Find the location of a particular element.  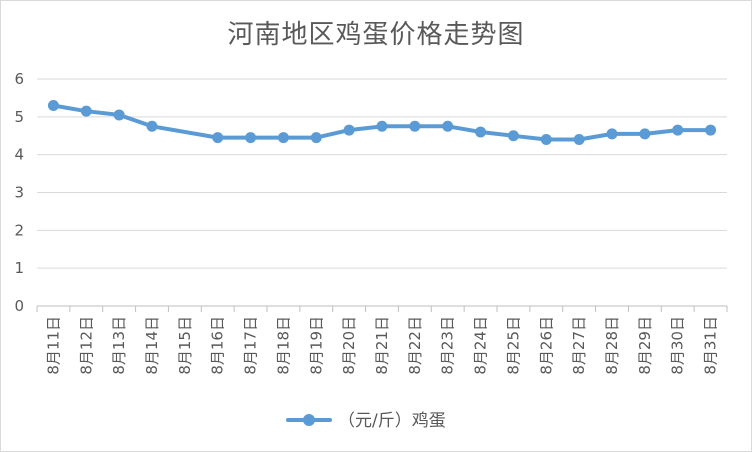

x-tick-label: 8月13日 is located at coordinates (119, 345).